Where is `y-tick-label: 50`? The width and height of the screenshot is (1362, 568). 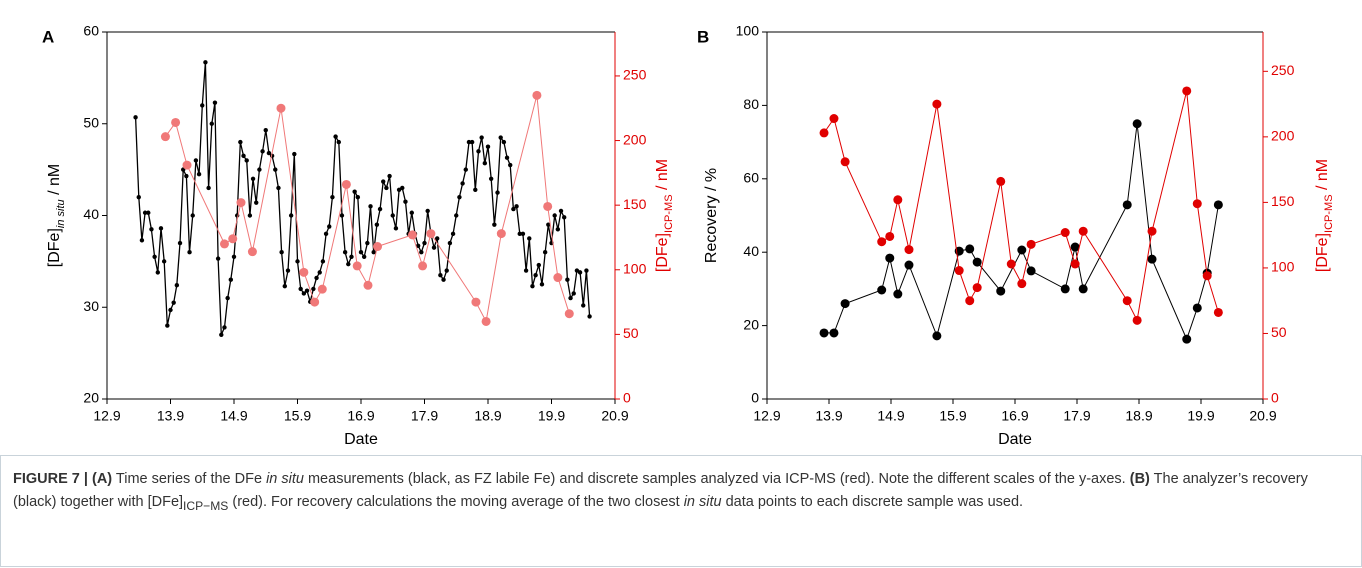 y-tick-label: 50 is located at coordinates (91, 122).